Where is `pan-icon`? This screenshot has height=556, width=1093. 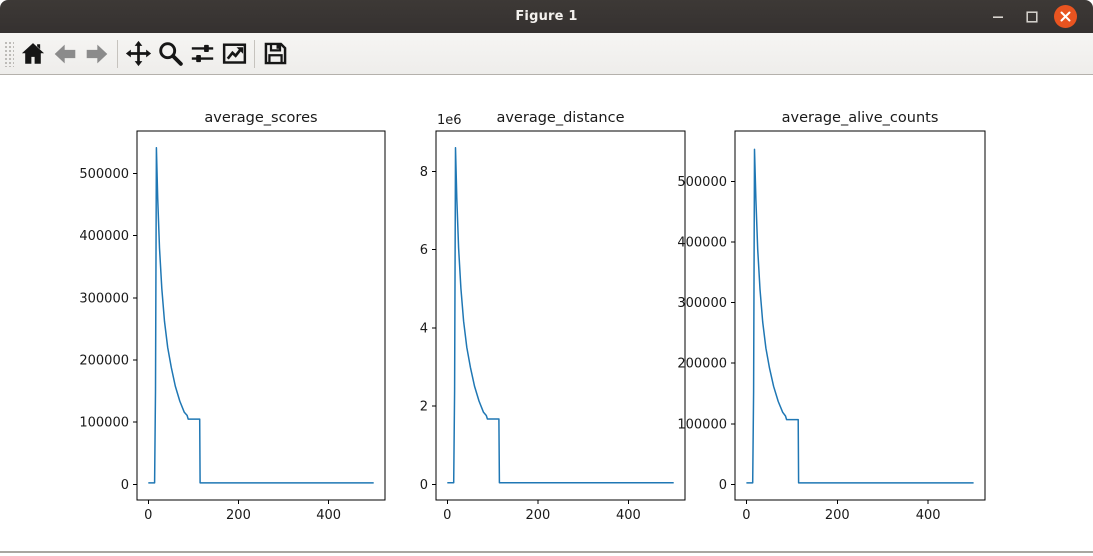 pan-icon is located at coordinates (138, 53).